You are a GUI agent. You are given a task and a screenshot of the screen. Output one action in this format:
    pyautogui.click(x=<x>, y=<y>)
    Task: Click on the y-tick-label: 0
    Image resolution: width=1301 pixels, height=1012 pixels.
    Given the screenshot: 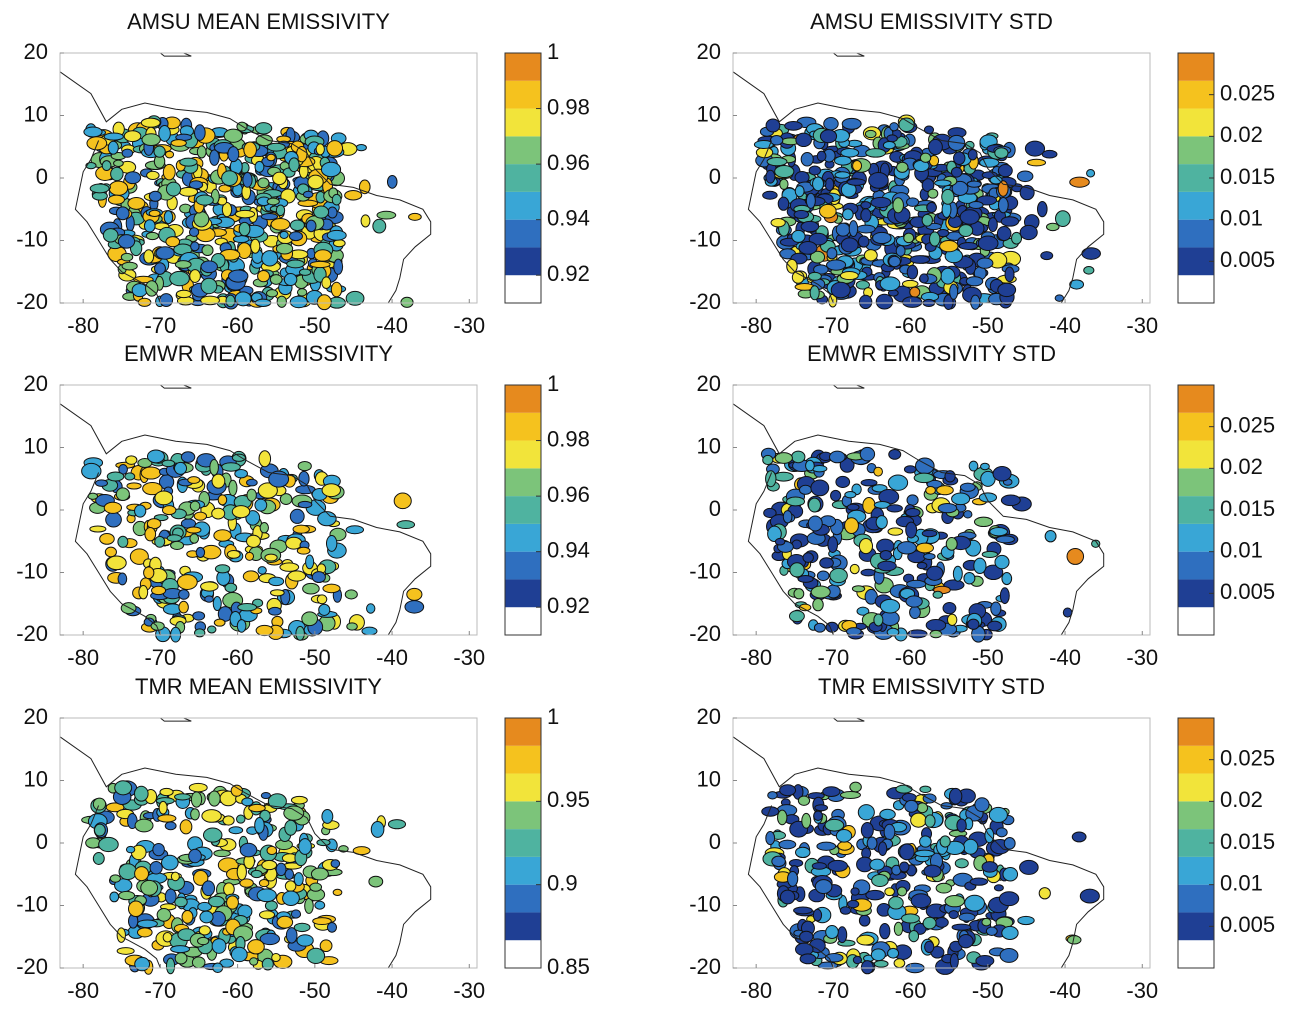 What is the action you would take?
    pyautogui.click(x=715, y=841)
    